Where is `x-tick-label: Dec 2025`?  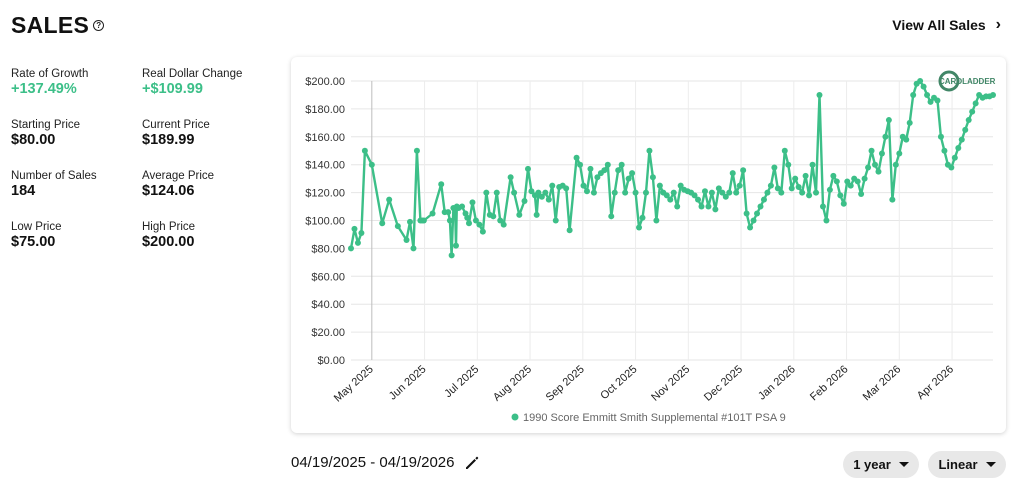
x-tick-label: Dec 2025 is located at coordinates (723, 383).